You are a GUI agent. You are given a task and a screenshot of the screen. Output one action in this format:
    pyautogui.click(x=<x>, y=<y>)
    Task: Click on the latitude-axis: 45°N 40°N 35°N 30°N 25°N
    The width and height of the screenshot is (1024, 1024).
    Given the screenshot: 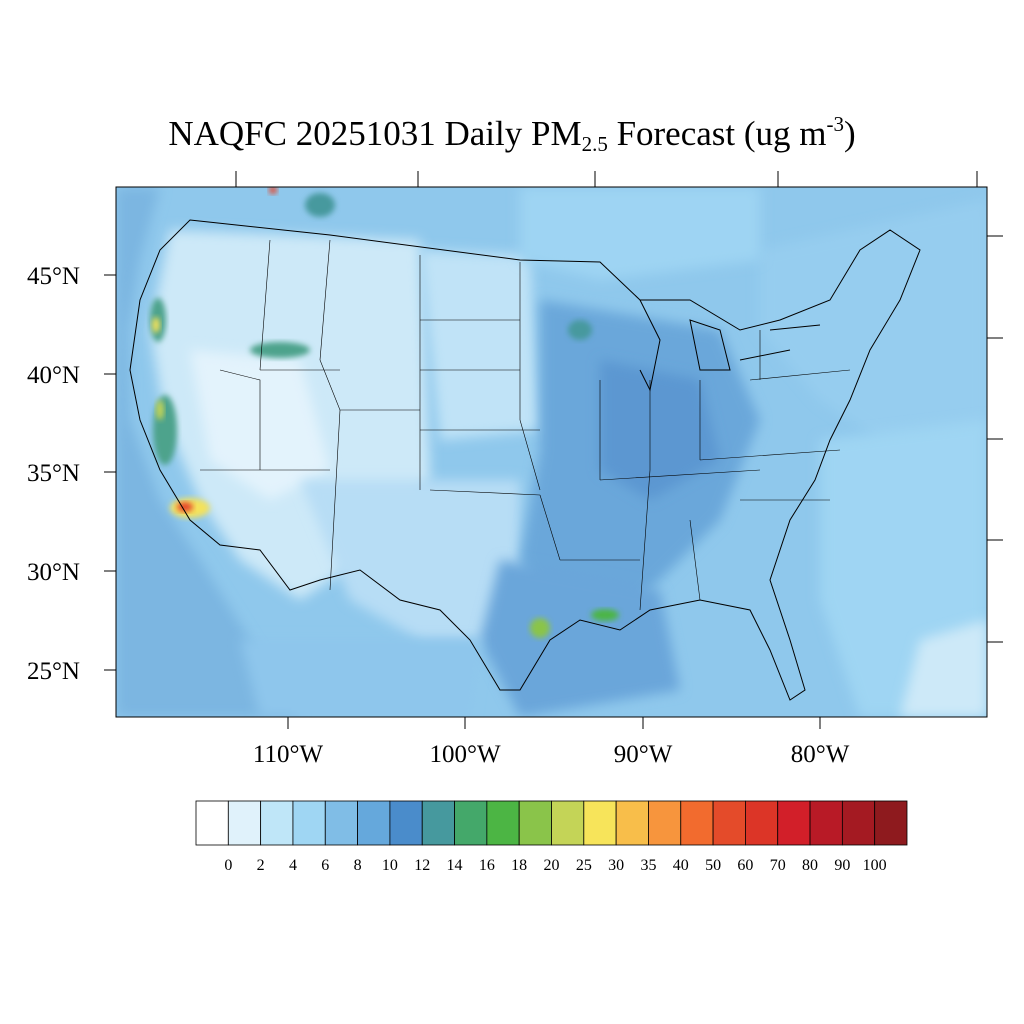 What is the action you would take?
    pyautogui.click(x=71, y=474)
    